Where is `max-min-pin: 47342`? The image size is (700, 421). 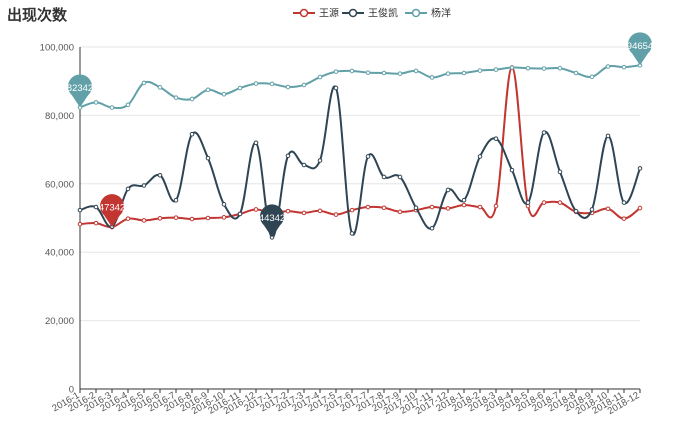 max-min-pin: 47342 is located at coordinates (112, 211).